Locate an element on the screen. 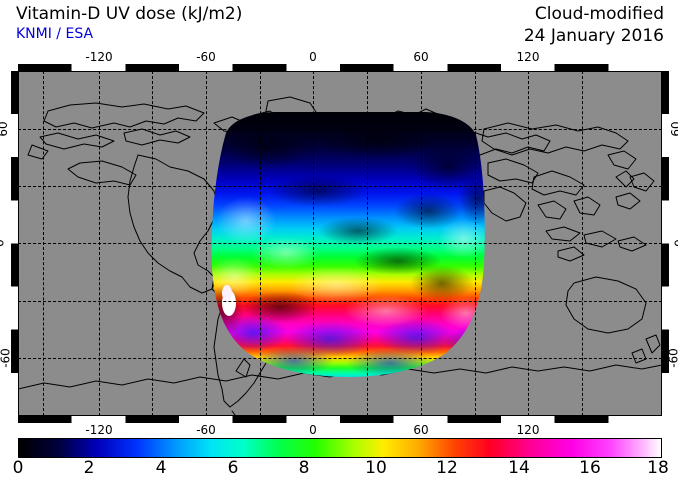  colorbar-tick-4: 8 is located at coordinates (304, 468).